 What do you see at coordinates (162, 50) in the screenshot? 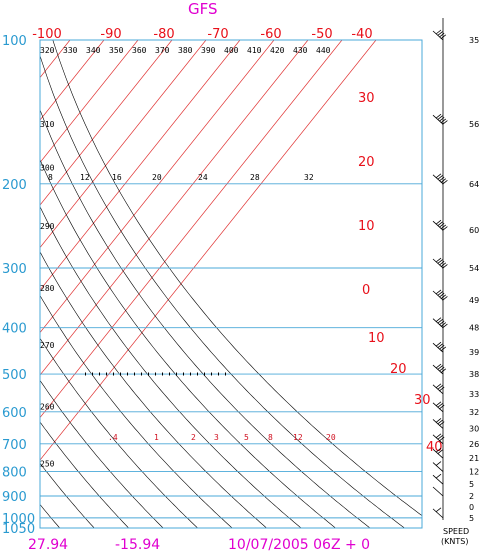
I see `theta-label: 370` at bounding box center [162, 50].